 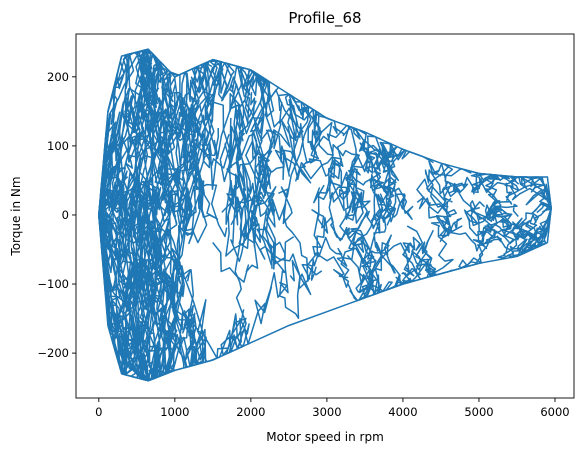 I want to click on y-tick-label: 0, so click(x=65, y=215).